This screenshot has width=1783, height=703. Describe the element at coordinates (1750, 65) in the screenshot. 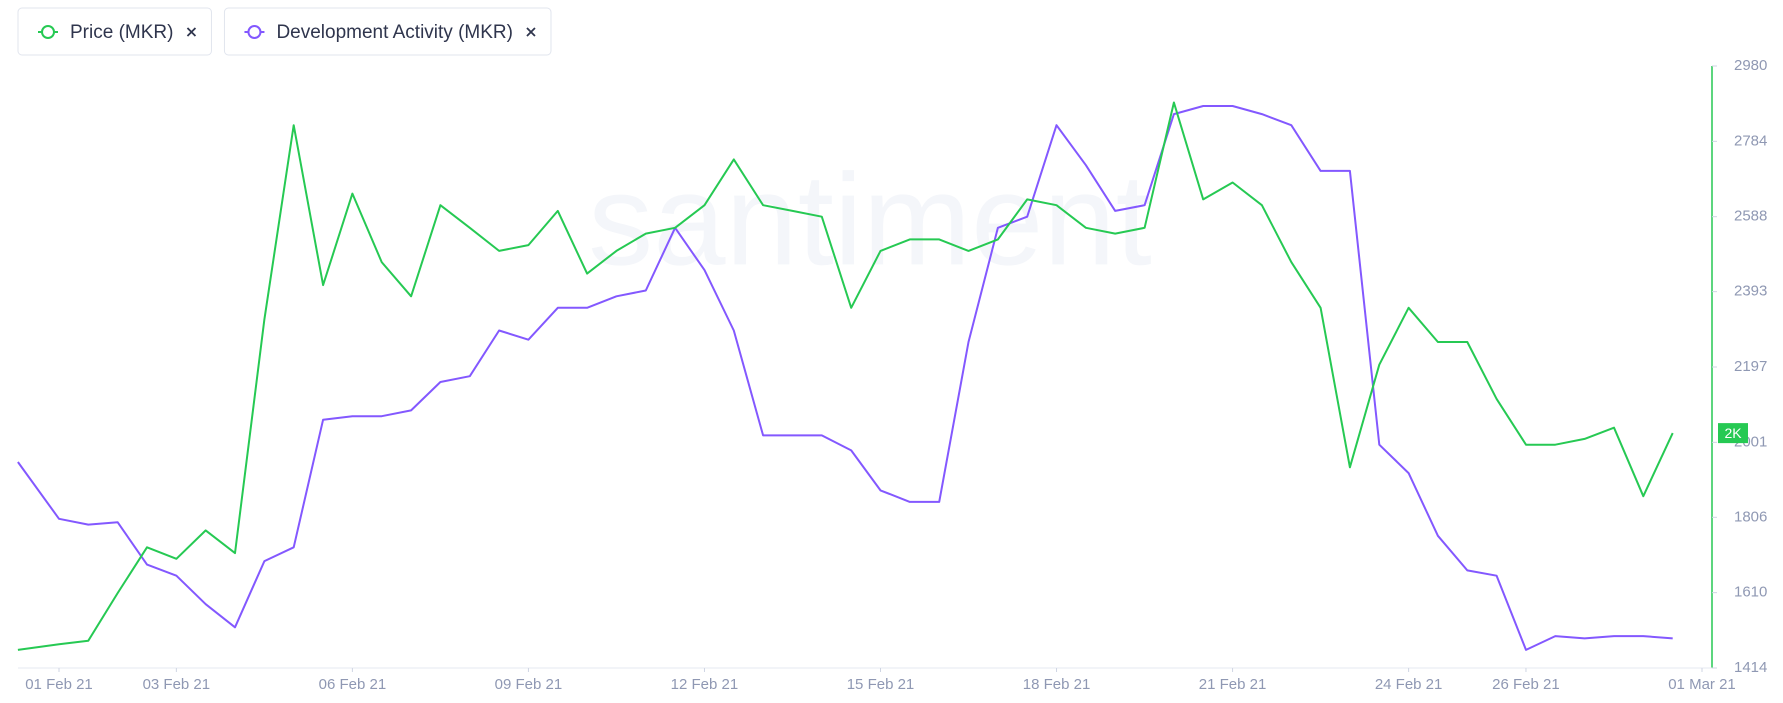

I see `y-tick-label: 2980` at that location.